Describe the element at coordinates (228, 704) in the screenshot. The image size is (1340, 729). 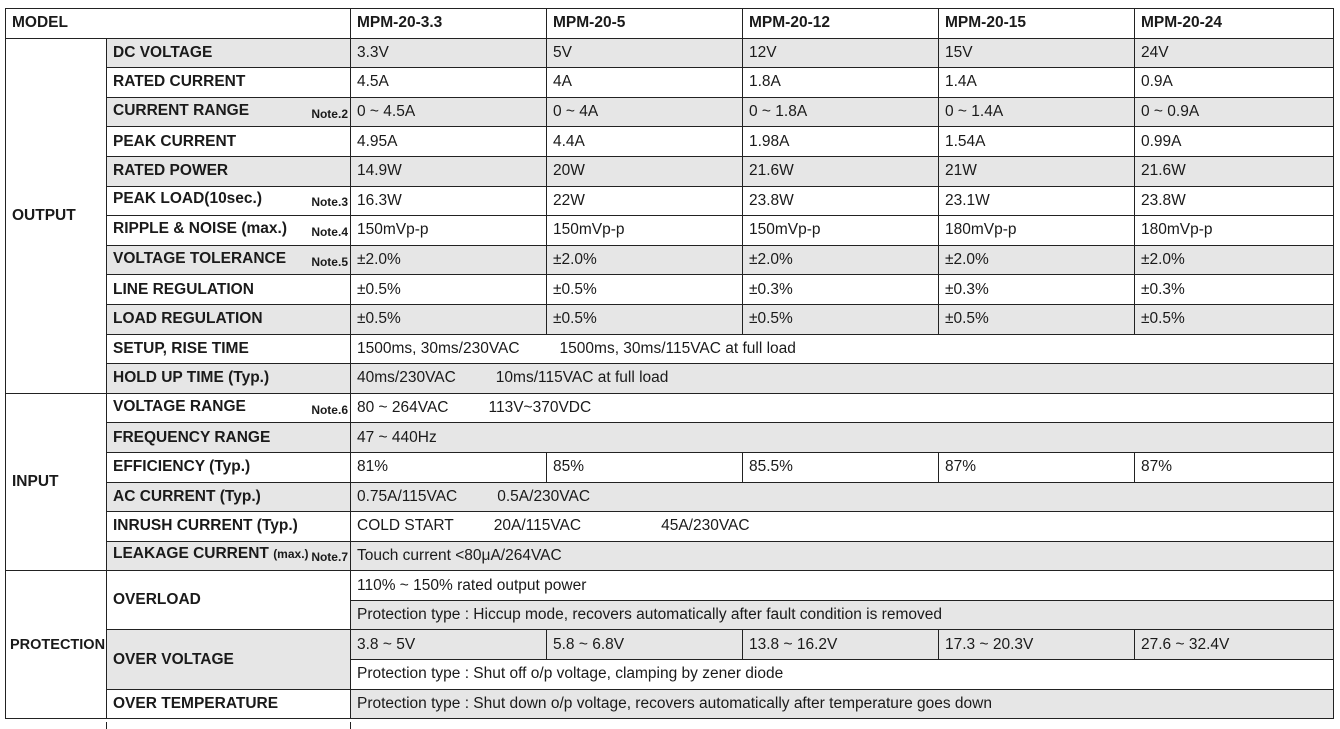
I see `row-label: OVER TEMPERATURE` at that location.